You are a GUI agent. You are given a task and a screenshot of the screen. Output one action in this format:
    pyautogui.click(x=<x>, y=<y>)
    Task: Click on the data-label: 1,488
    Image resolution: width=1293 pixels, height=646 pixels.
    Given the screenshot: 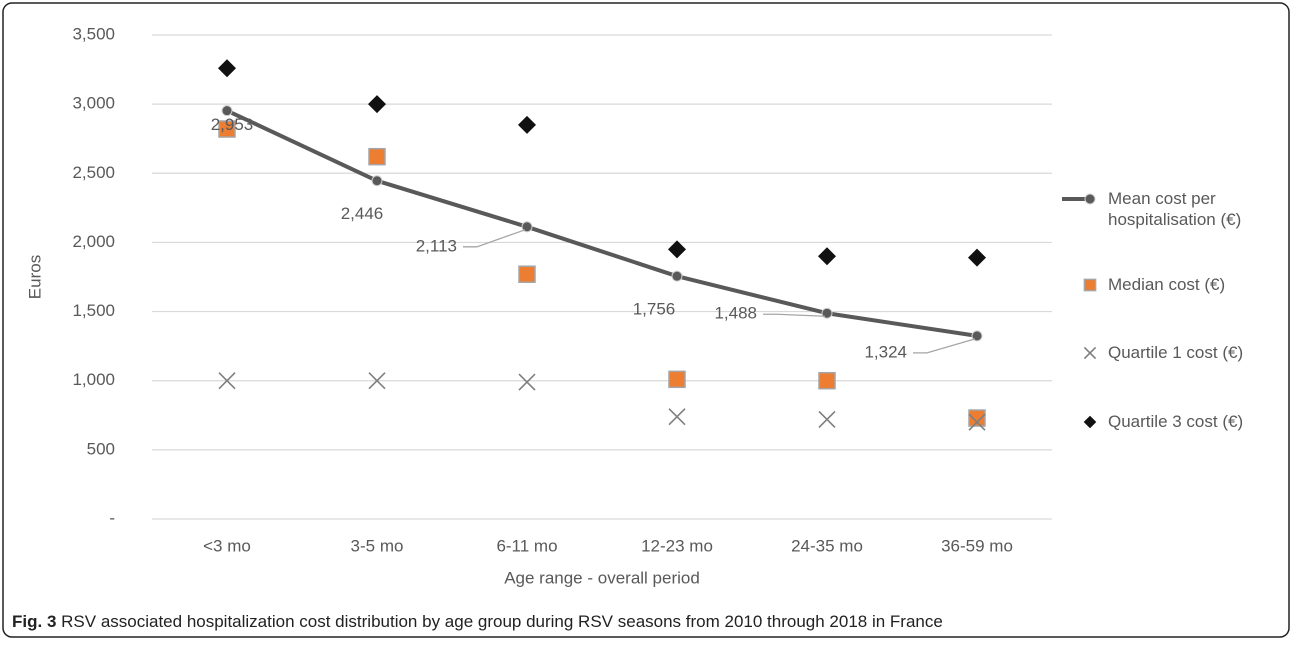 What is the action you would take?
    pyautogui.click(x=735, y=313)
    